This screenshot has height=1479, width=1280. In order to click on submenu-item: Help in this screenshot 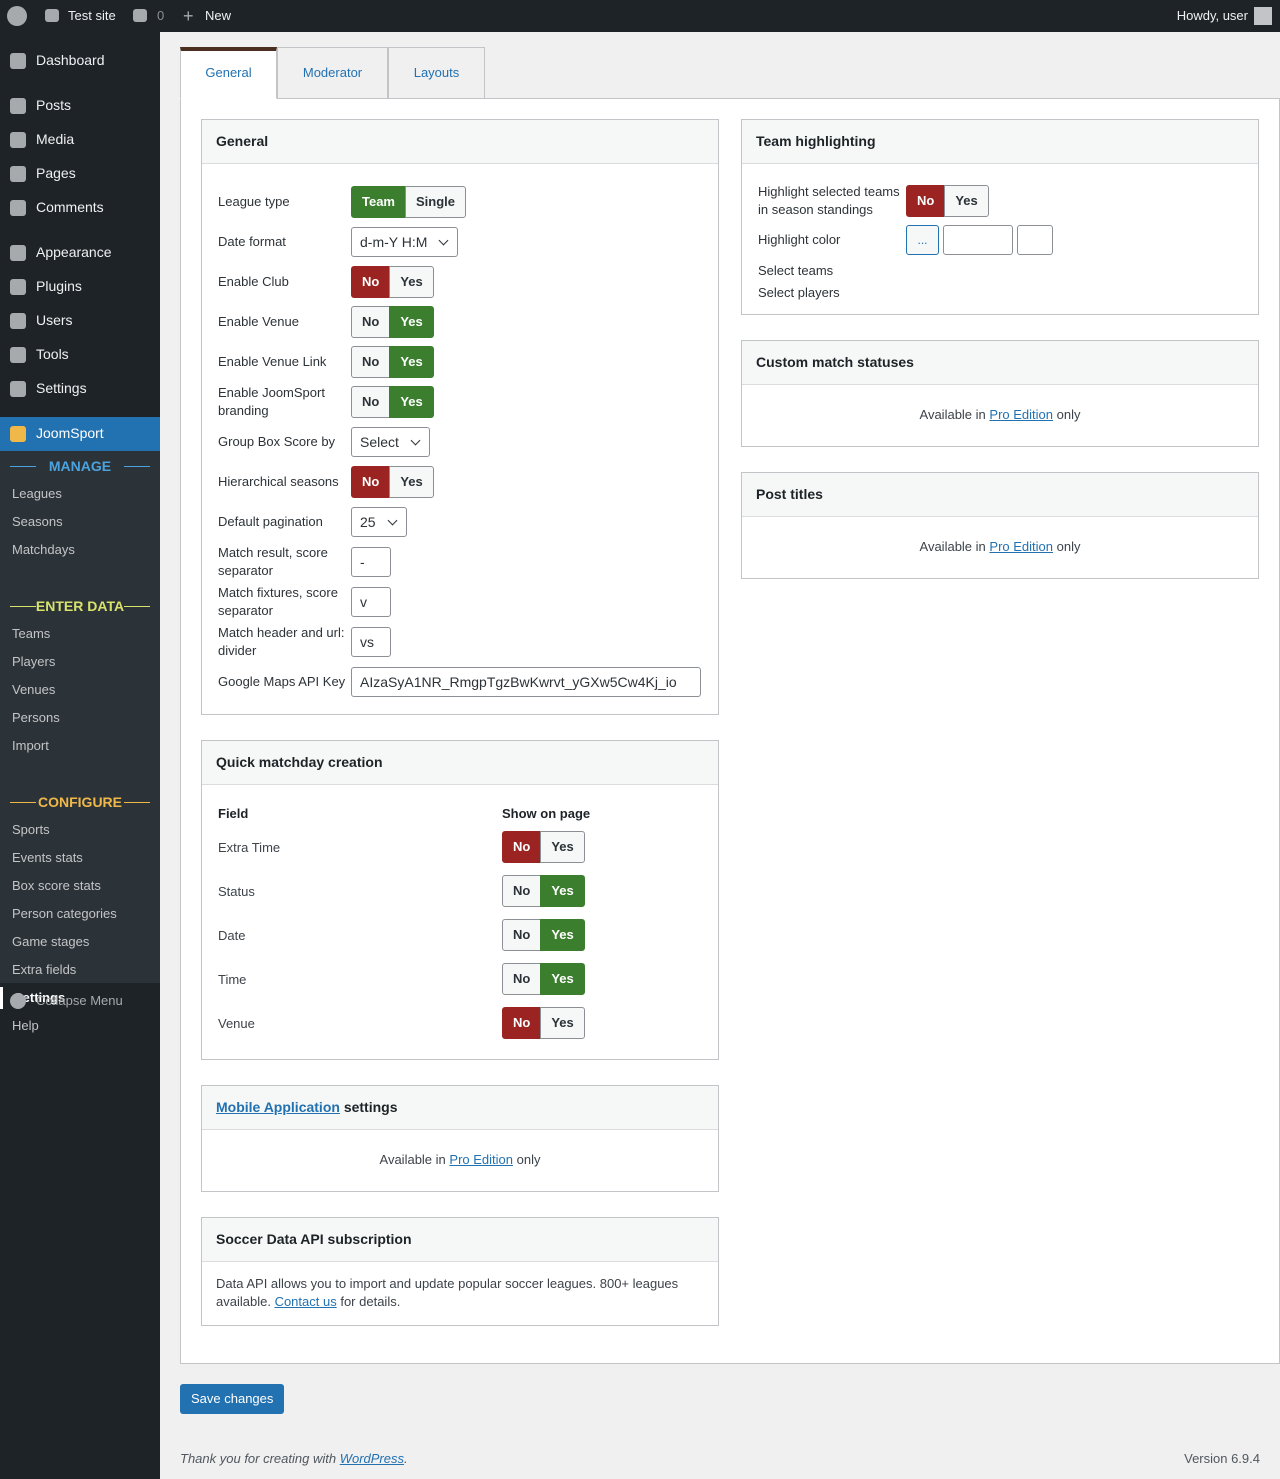, I will do `click(25, 1025)`.